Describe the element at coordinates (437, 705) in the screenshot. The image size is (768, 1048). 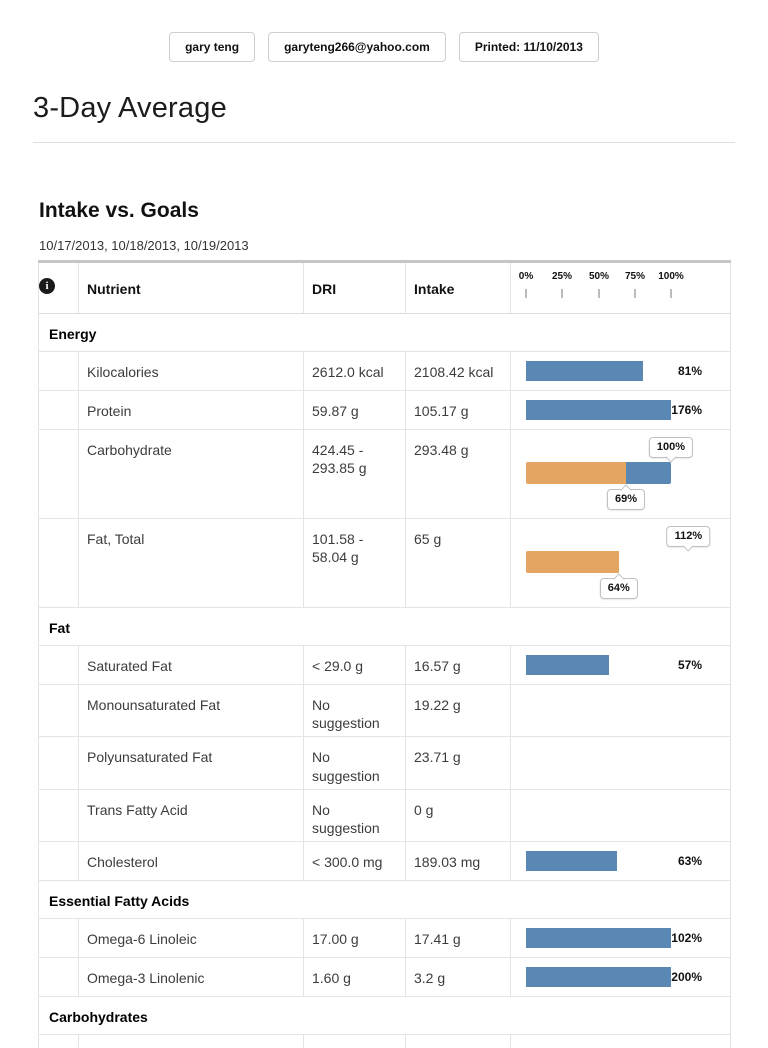
I see `intake-value: 19.22 g` at that location.